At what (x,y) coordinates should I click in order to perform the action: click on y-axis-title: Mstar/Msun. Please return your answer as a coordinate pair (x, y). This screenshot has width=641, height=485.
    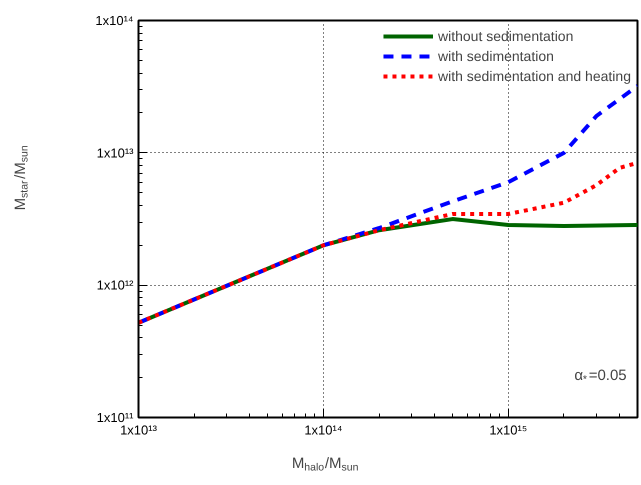
    Looking at the image, I should click on (21, 177).